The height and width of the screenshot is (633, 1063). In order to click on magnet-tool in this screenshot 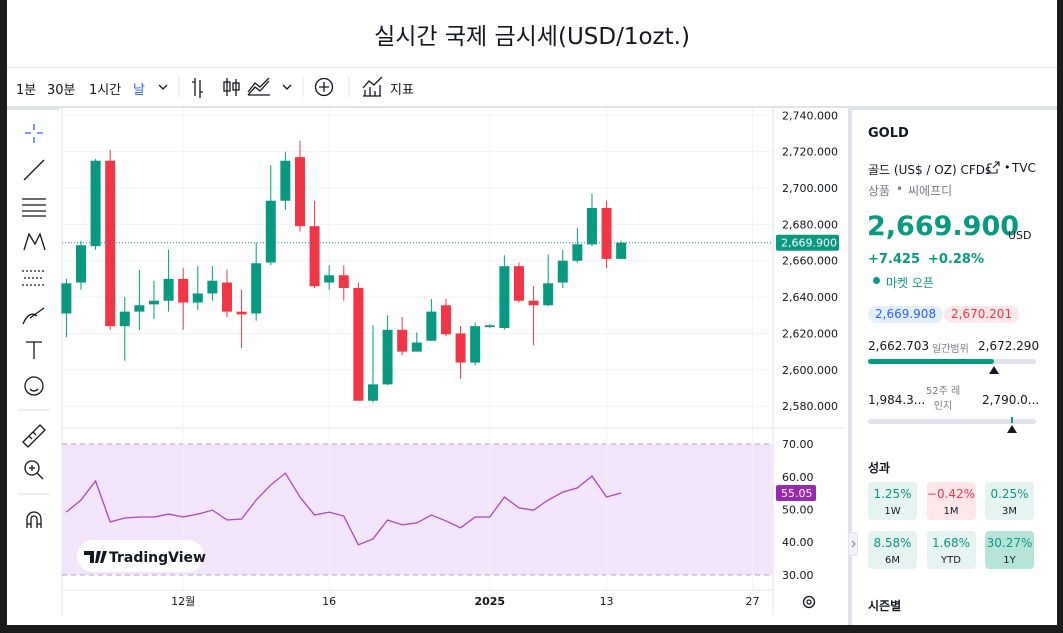, I will do `click(34, 519)`.